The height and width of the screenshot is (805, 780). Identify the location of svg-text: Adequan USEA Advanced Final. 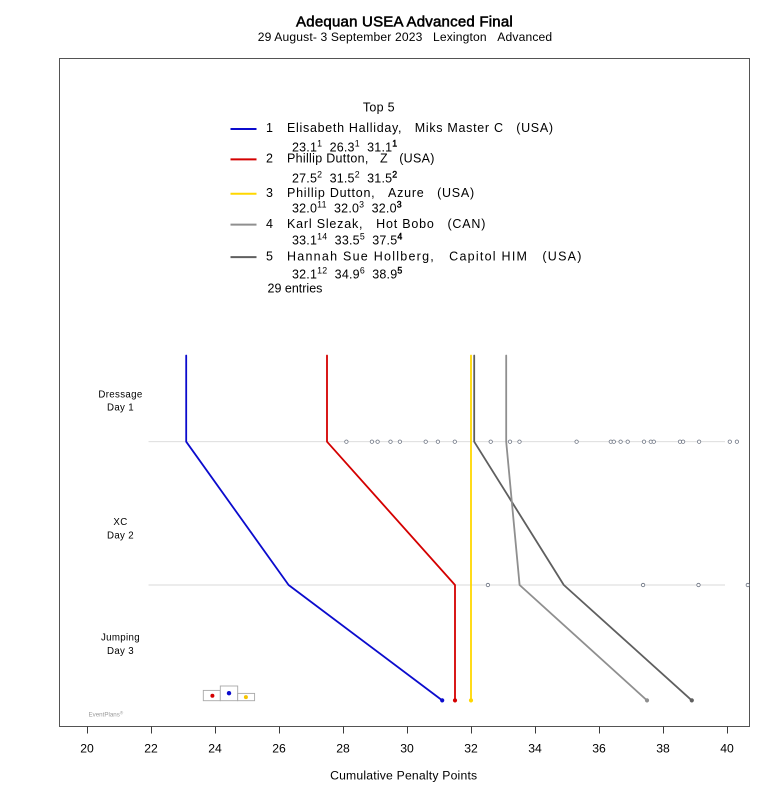
(404, 21).